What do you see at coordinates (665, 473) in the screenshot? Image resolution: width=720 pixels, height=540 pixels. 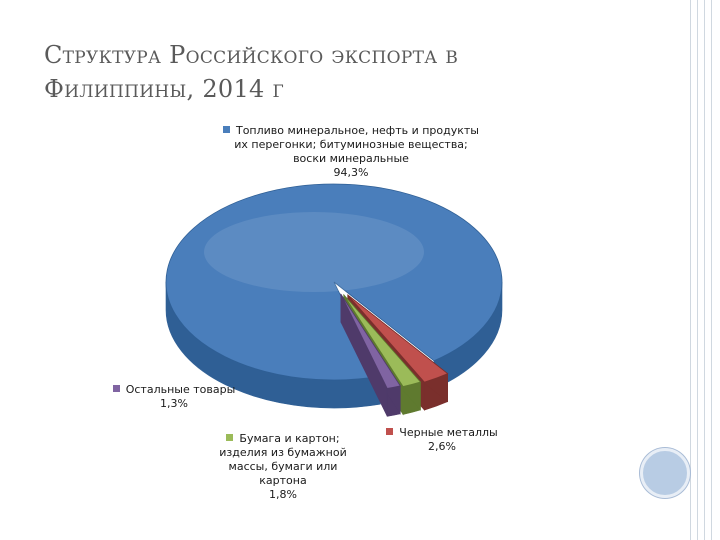 I see `decorative-circle` at bounding box center [665, 473].